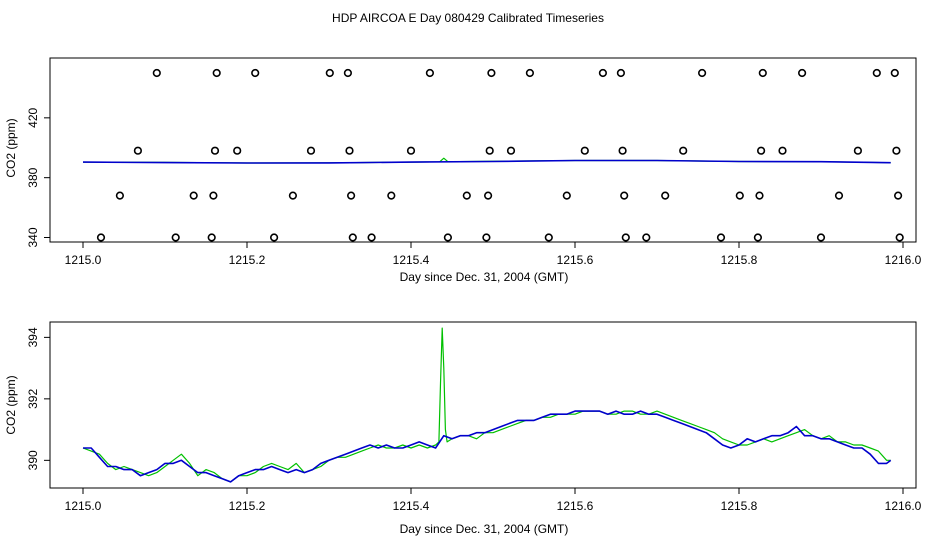 The height and width of the screenshot is (540, 936). Describe the element at coordinates (33, 337) in the screenshot. I see `y-tick-label: 394` at that location.